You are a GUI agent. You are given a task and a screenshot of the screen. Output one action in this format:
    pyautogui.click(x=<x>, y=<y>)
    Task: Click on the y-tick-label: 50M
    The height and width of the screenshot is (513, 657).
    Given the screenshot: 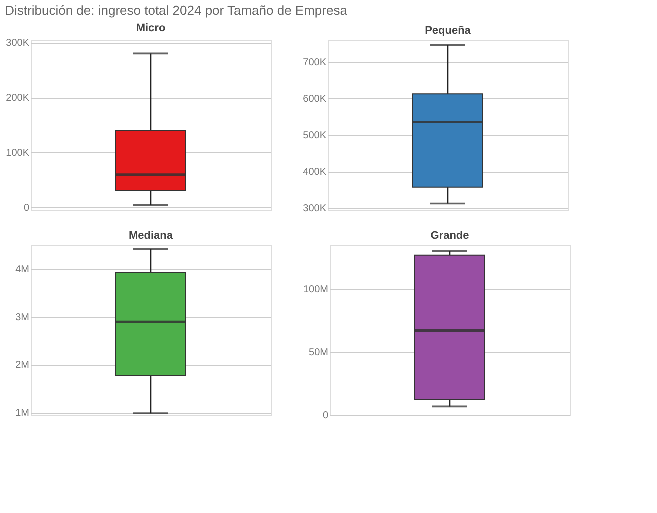 What is the action you would take?
    pyautogui.click(x=318, y=353)
    